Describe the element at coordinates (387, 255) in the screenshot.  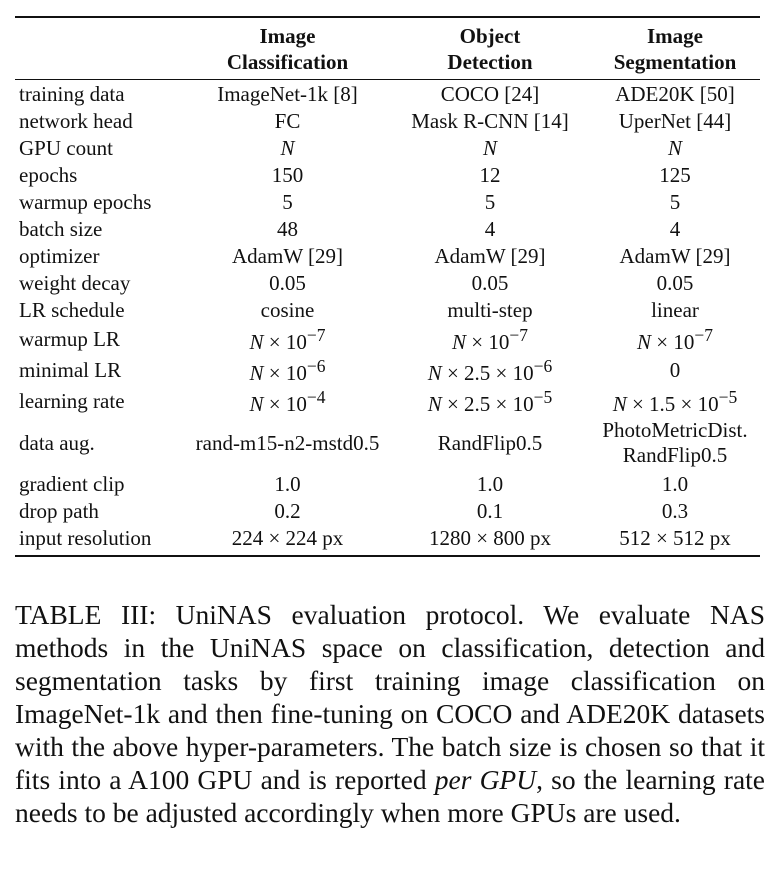
I see `table-row: optimizer AdamW [29] AdamW [29] AdamW [29]` at that location.